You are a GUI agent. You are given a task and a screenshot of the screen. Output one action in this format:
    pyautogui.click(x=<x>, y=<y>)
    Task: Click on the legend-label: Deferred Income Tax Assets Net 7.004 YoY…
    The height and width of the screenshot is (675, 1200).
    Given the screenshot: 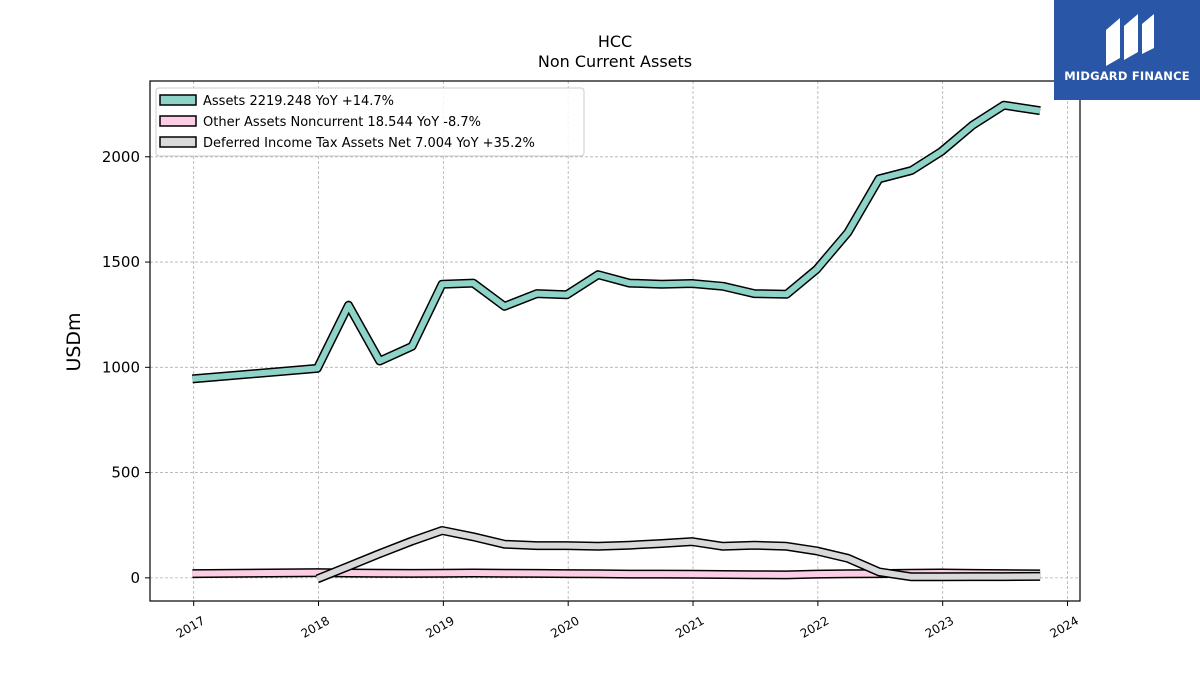 What is the action you would take?
    pyautogui.click(x=369, y=143)
    